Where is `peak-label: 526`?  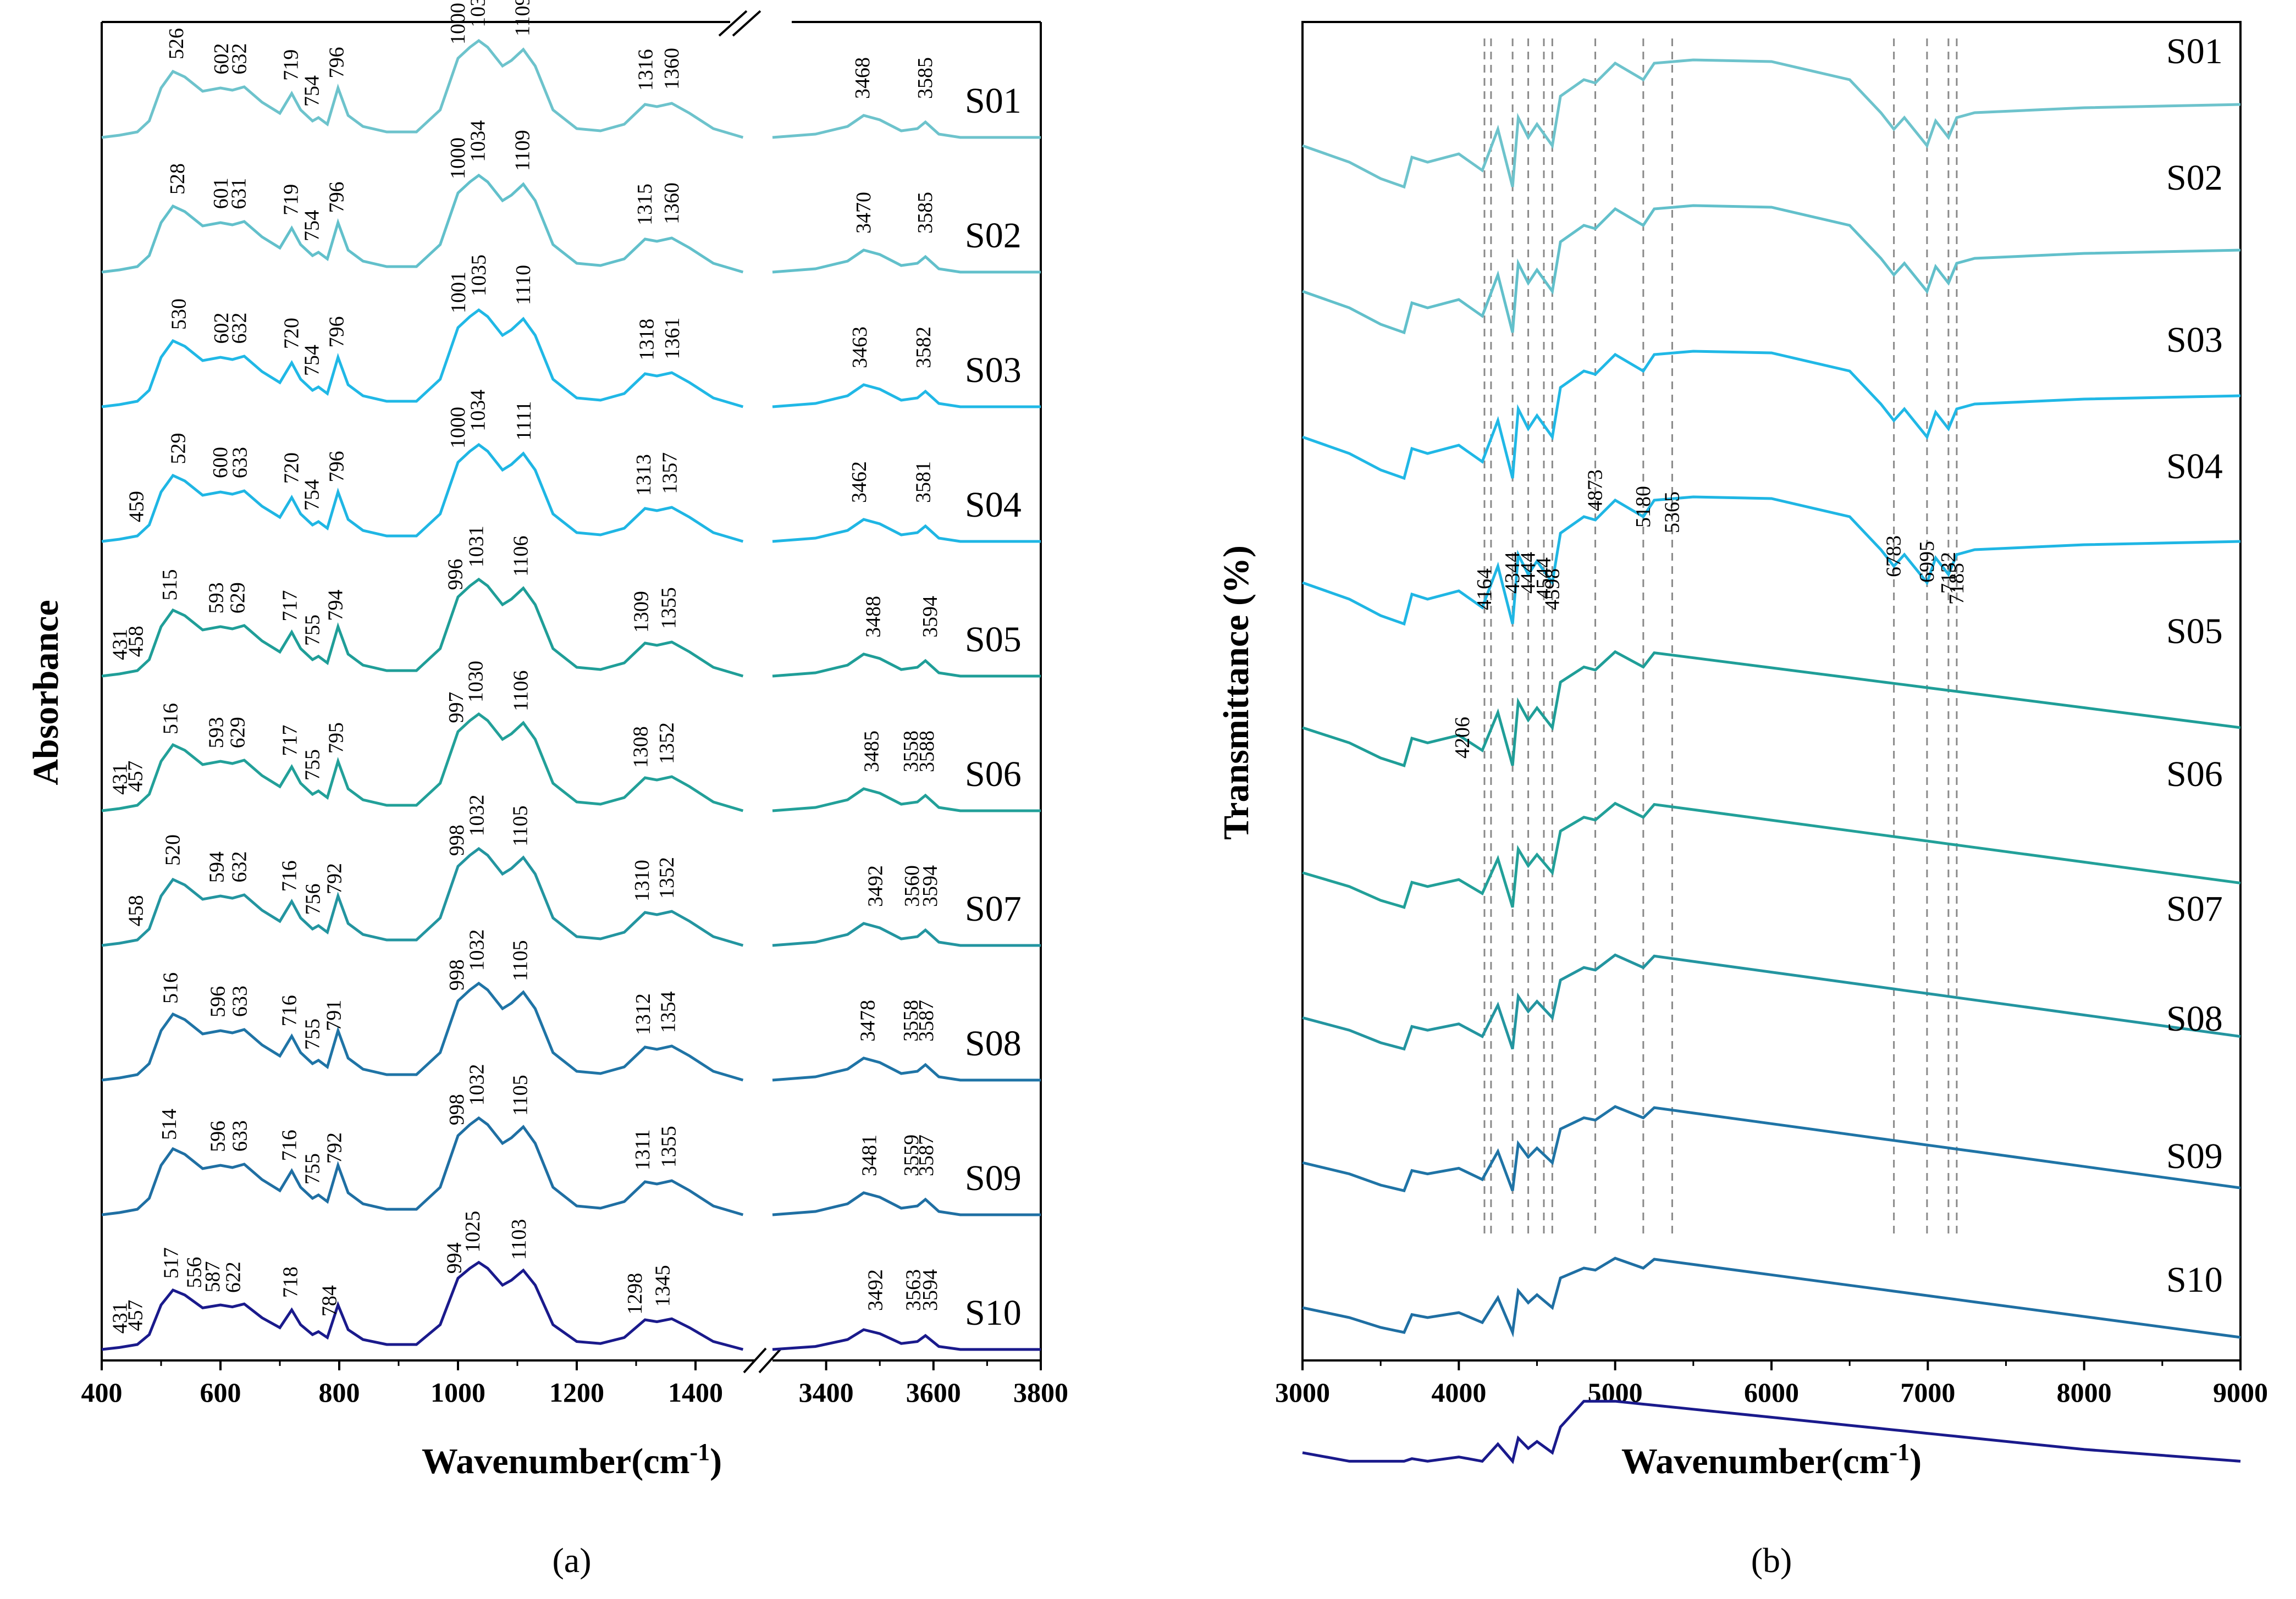 peak-label: 526 is located at coordinates (176, 44).